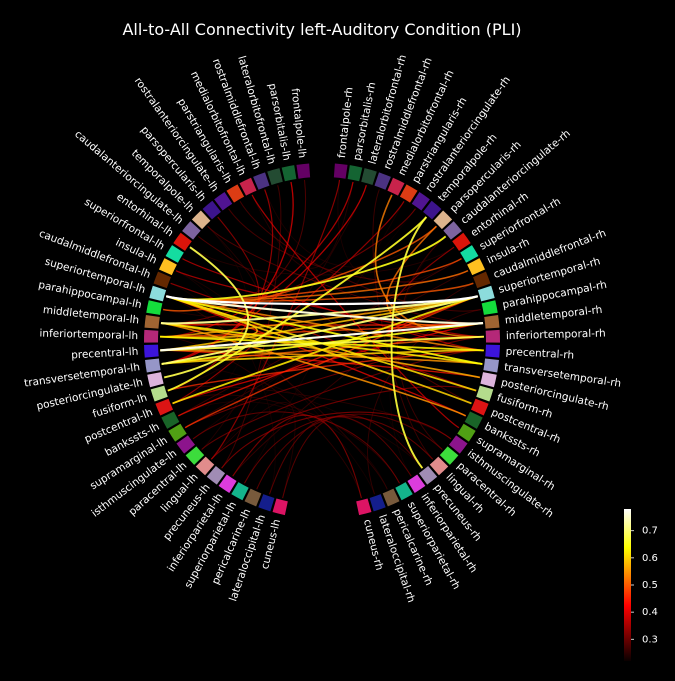  I want to click on link-transversetemporal-lh-precentral-rh, so click(322, 357).